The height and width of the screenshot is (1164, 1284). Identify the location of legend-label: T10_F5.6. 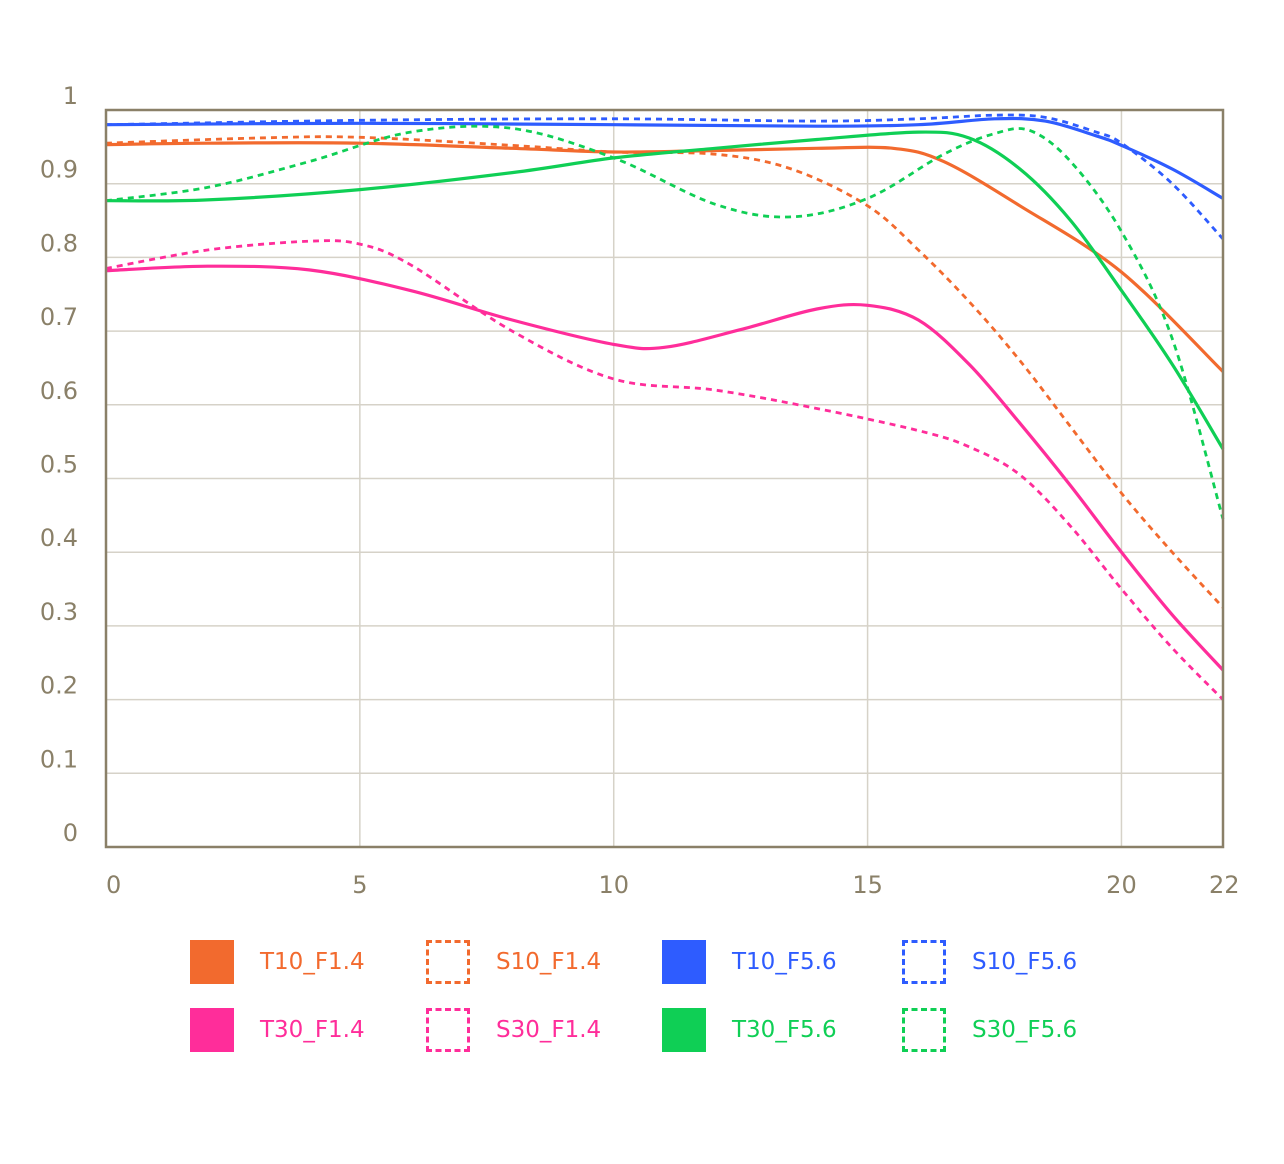
(784, 962).